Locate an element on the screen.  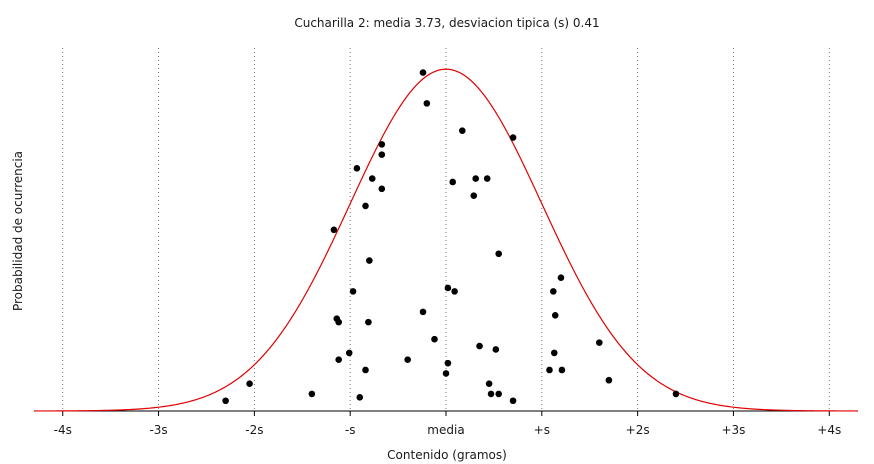
x-tick-label: +3s is located at coordinates (733, 430).